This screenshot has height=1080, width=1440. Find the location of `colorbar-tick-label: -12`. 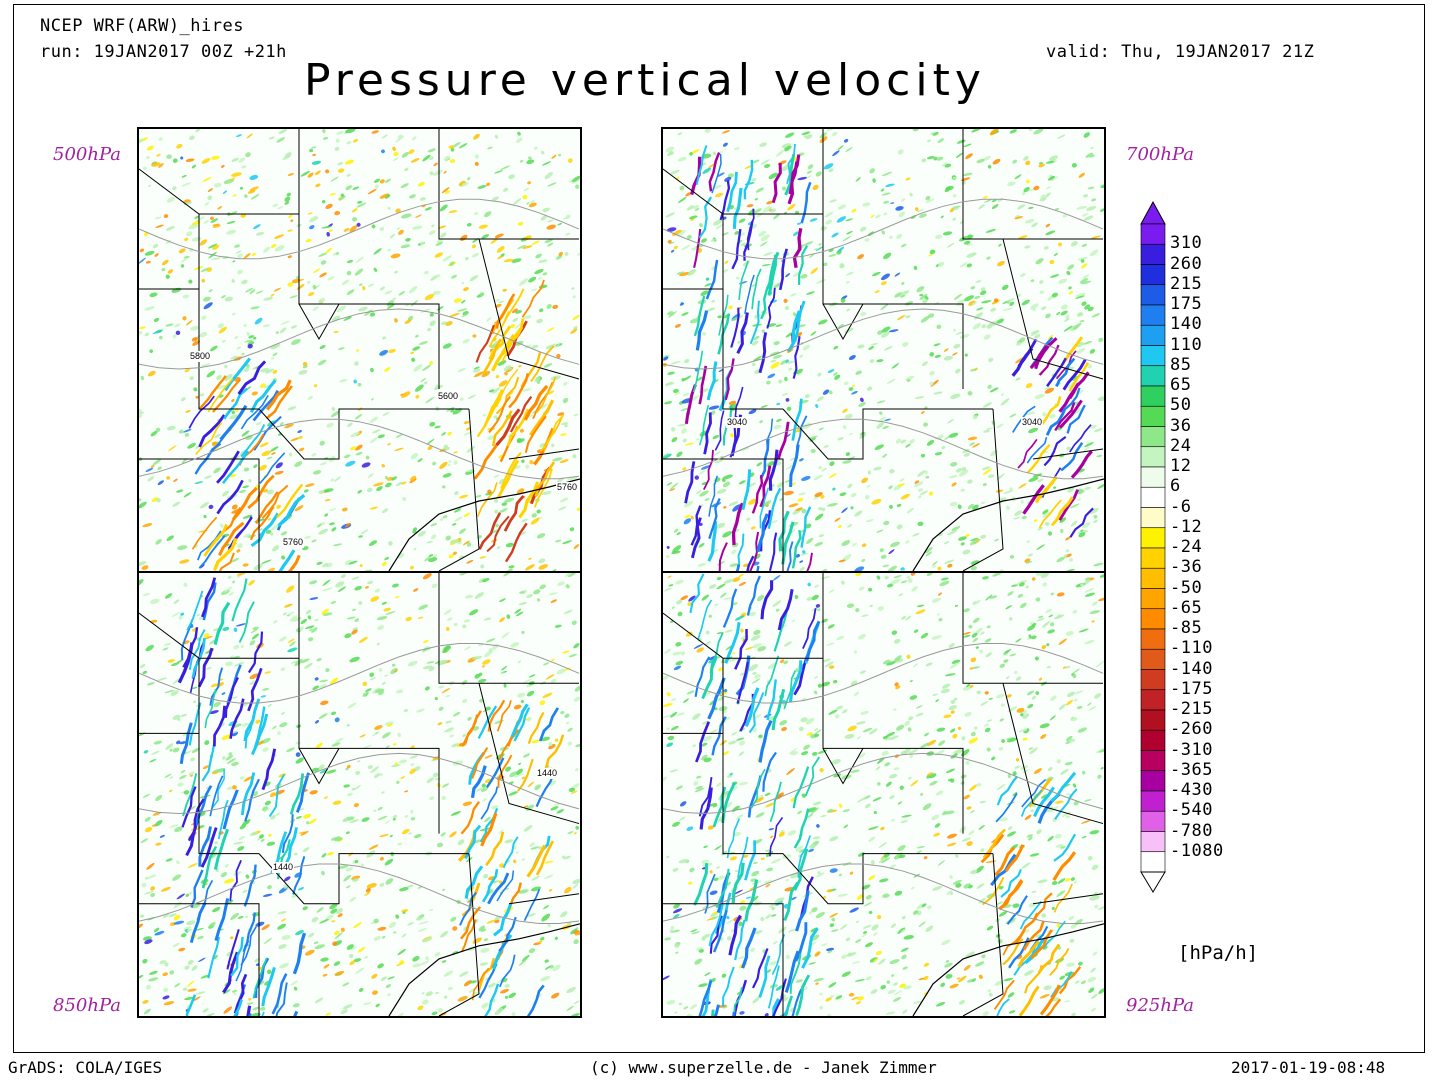

colorbar-tick-label: -12 is located at coordinates (1186, 526).